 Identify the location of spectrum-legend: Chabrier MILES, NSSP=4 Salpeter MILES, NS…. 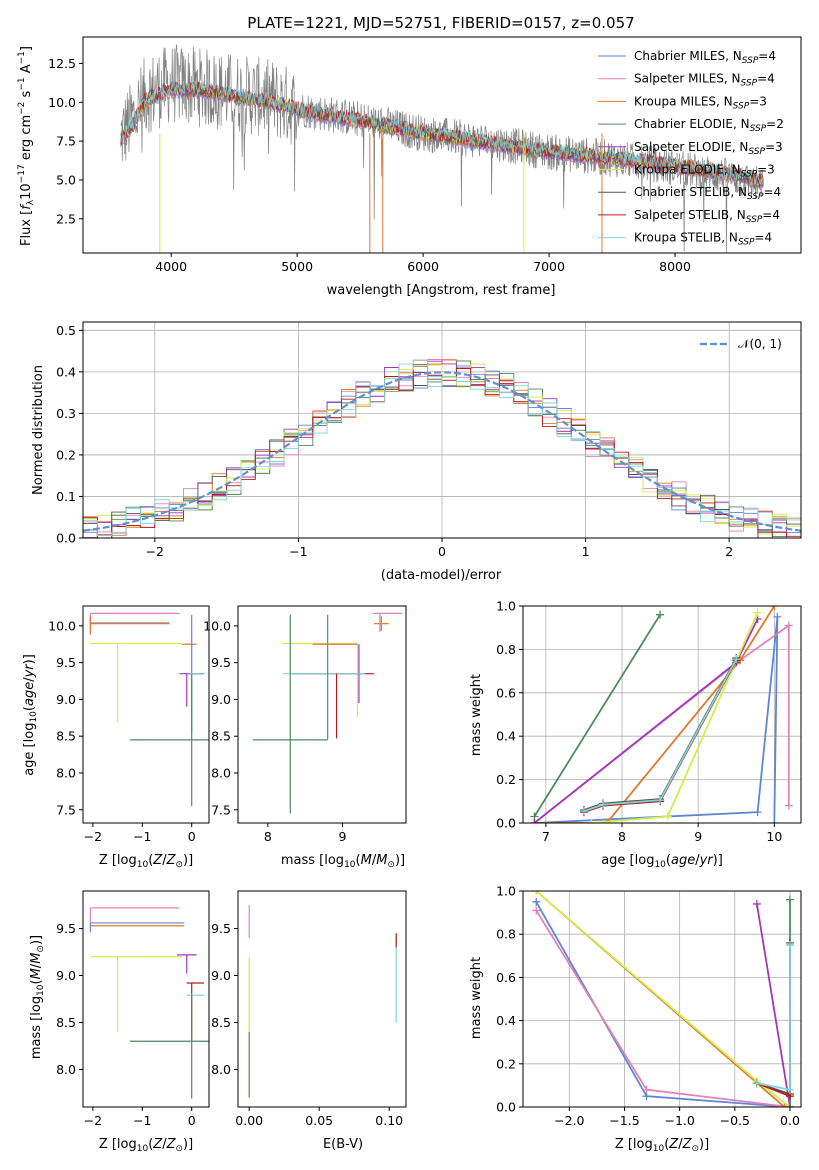
(691, 148).